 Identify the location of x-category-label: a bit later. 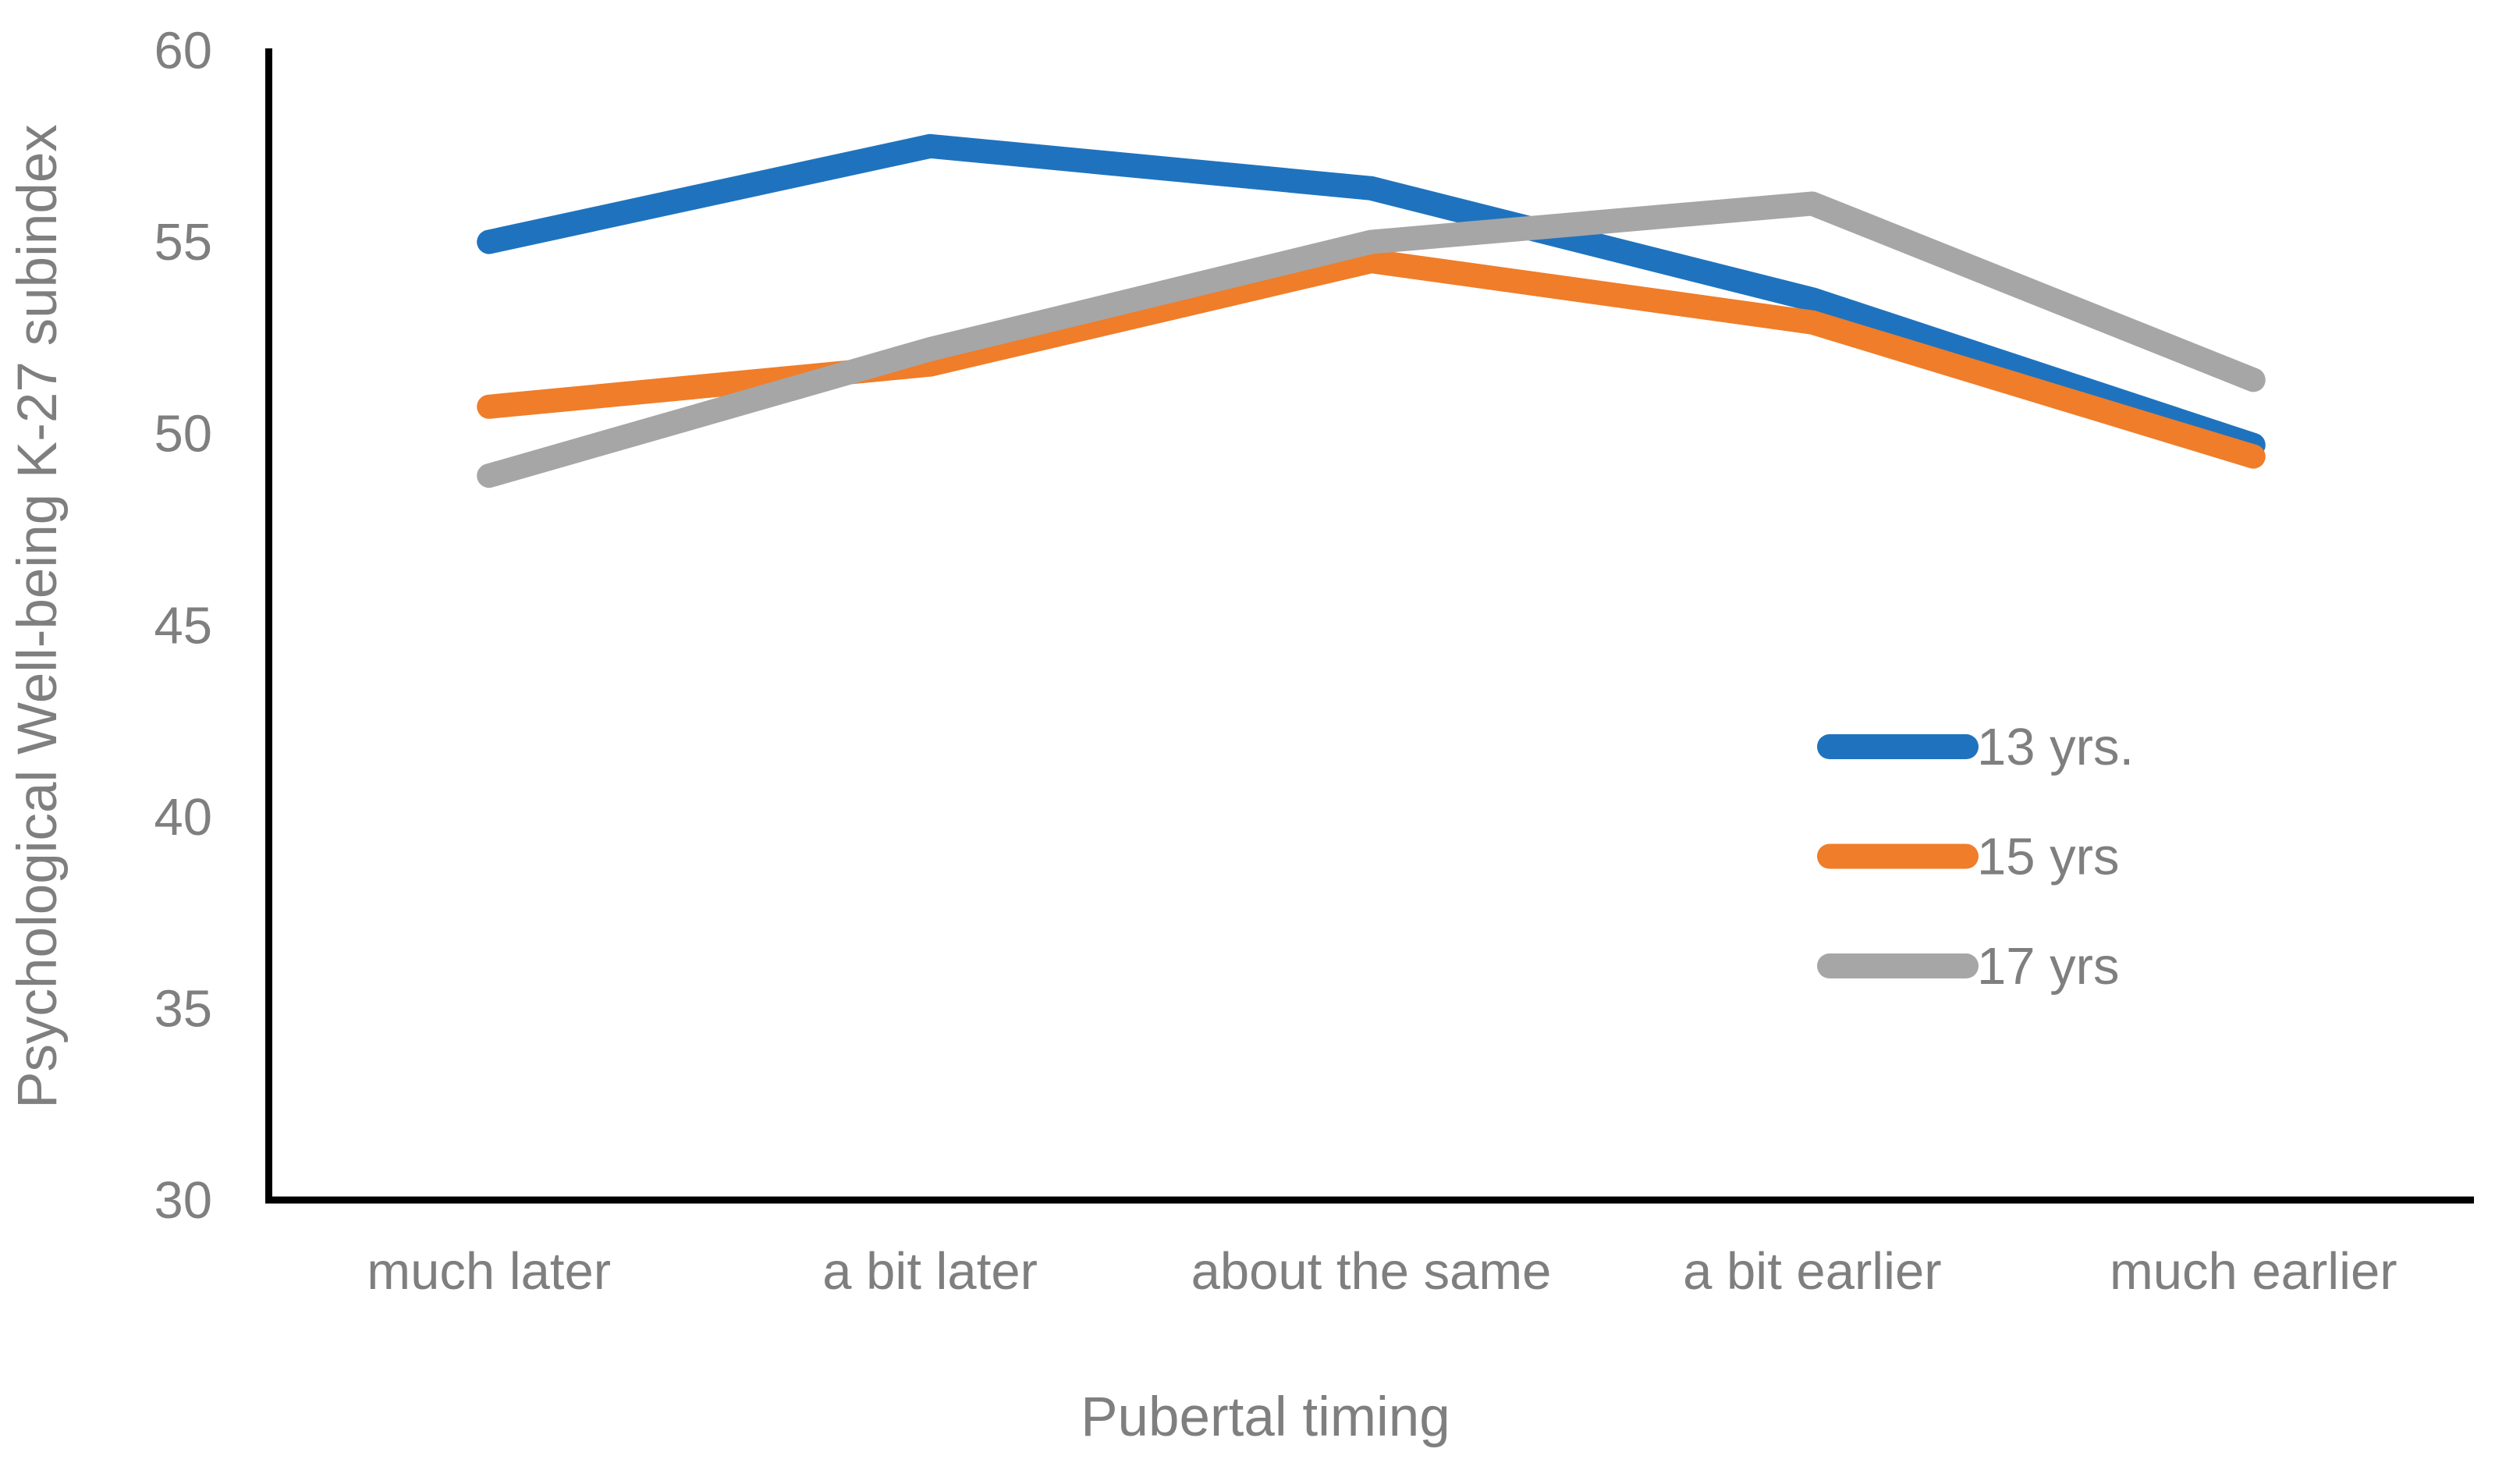
(930, 1271).